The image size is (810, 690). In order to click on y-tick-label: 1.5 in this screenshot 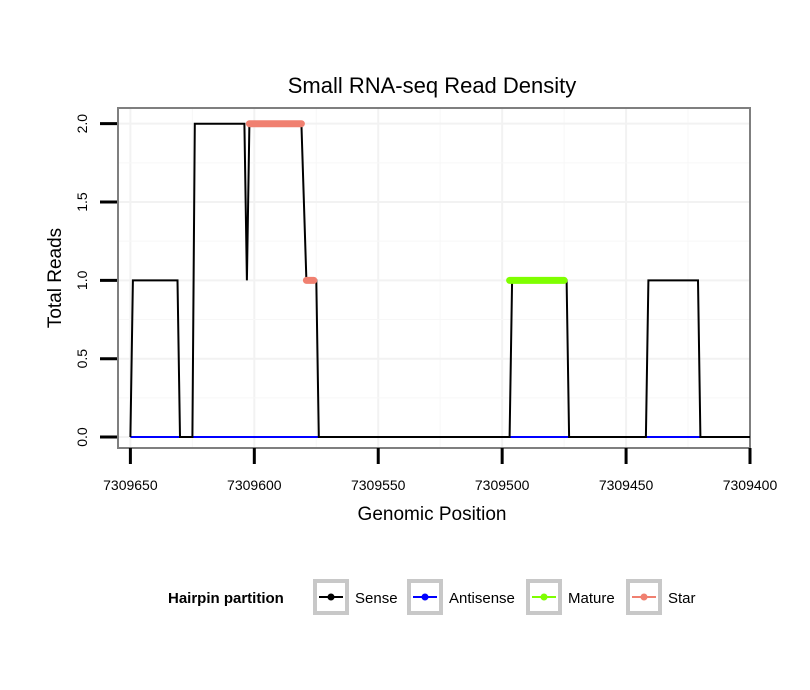, I will do `click(82, 202)`.